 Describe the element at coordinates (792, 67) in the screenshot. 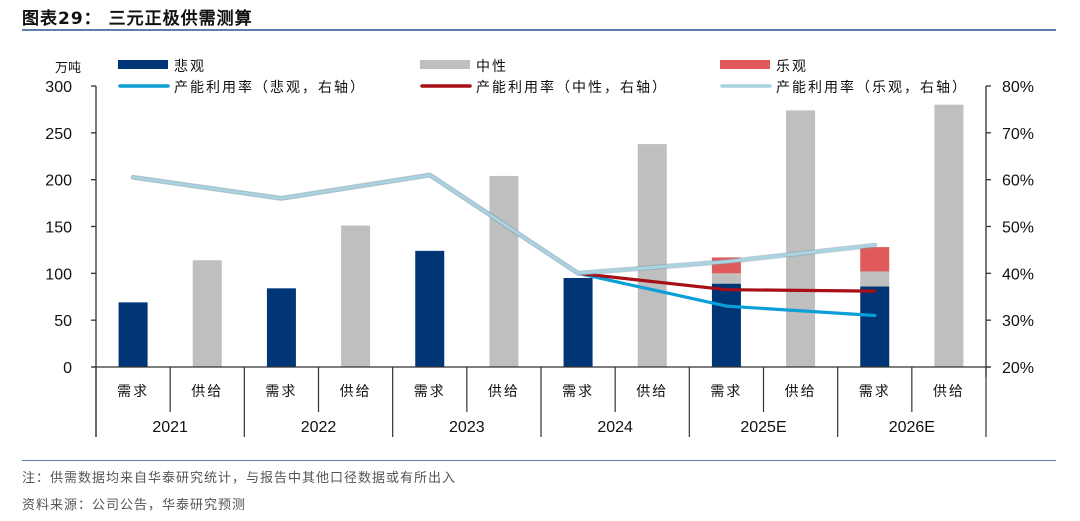

I see `legend-label-optimistic: 乐观` at that location.